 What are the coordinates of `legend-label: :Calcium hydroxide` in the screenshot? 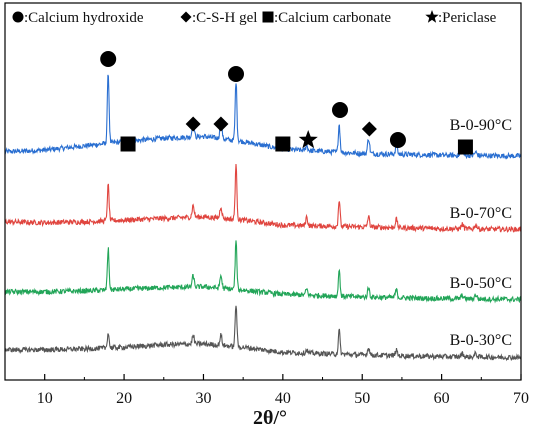 It's located at (84, 18).